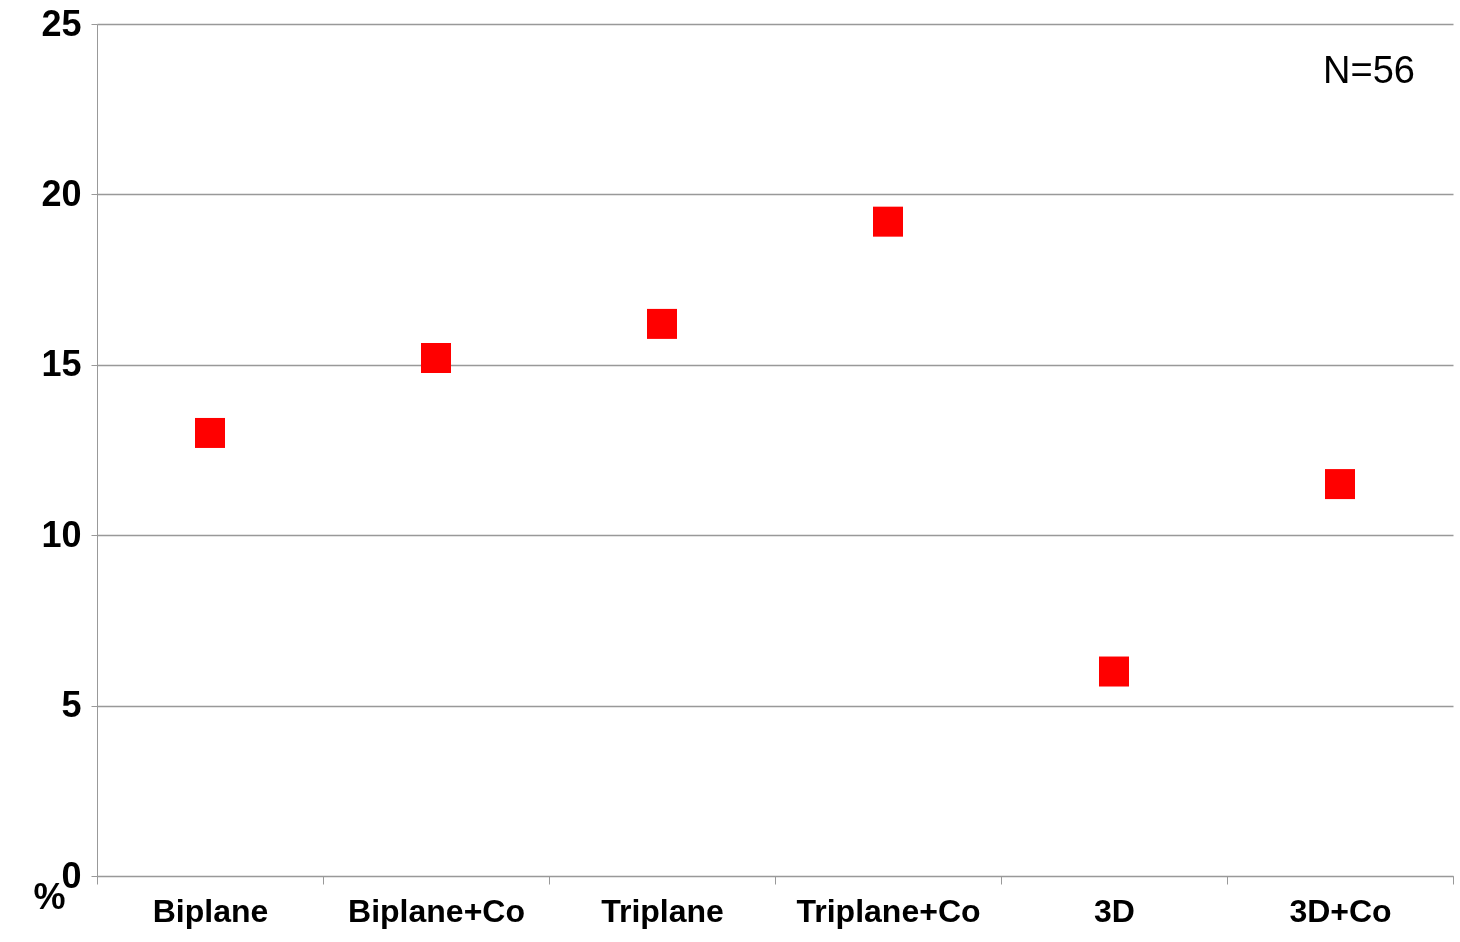  I want to click on y-tick-label: 5, so click(71, 705).